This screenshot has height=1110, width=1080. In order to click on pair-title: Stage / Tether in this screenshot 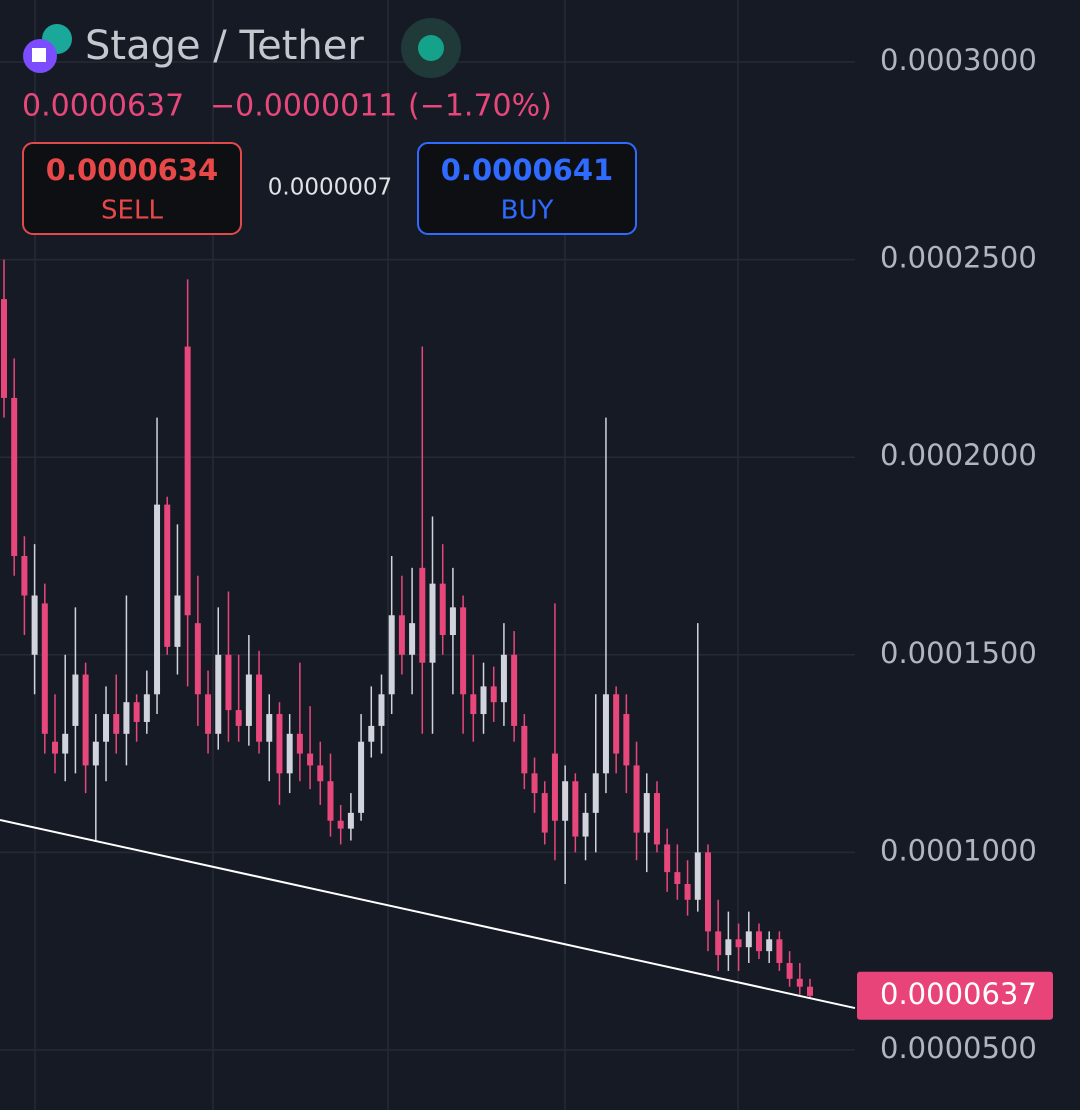, I will do `click(224, 46)`.